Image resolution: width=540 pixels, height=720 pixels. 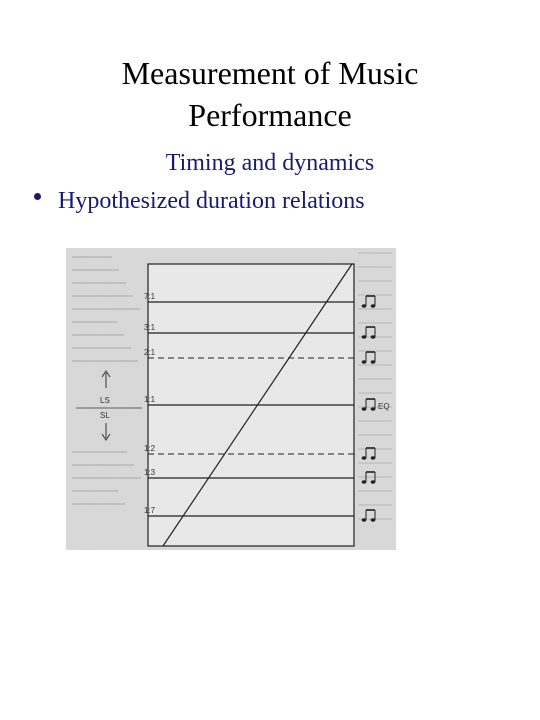 I want to click on ratio-label-1-1: 1:1, so click(x=150, y=399).